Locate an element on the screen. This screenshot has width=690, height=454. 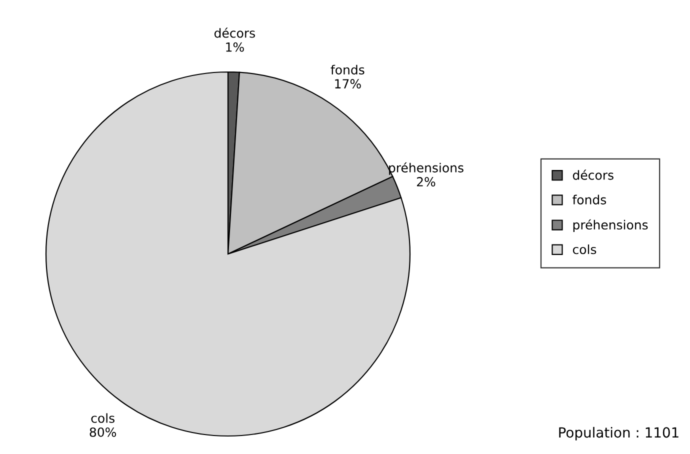
legend-label: cols is located at coordinates (584, 249).